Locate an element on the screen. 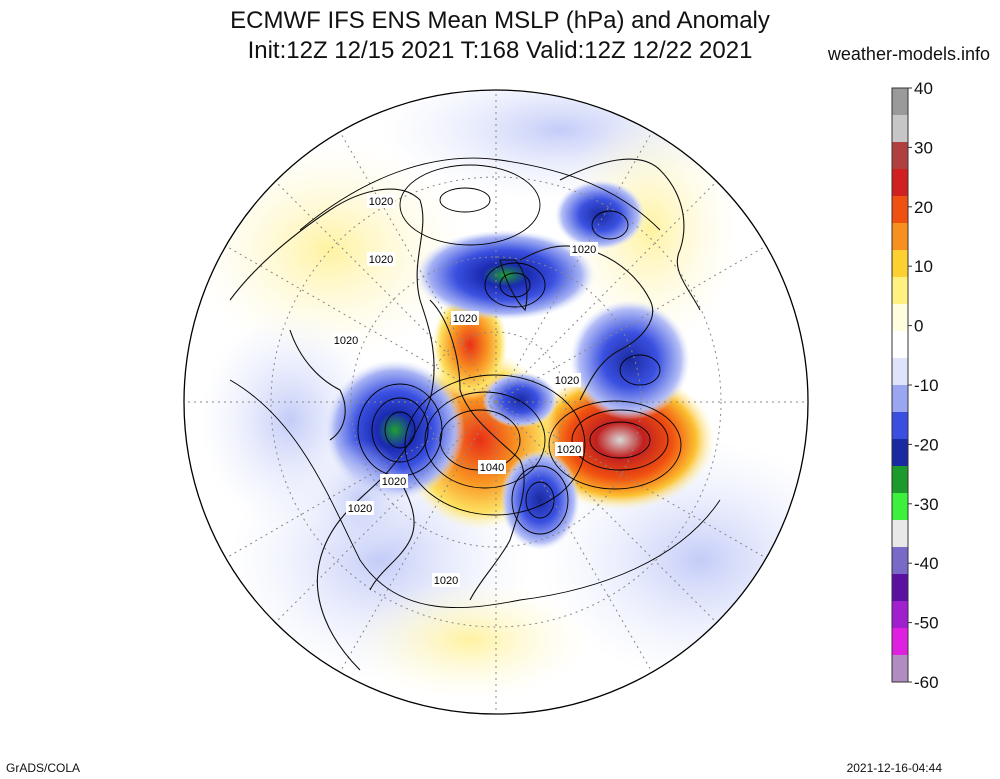 The width and height of the screenshot is (1000, 779). footer-timestamp: 2021-12-16-04:44 is located at coordinates (894, 768).